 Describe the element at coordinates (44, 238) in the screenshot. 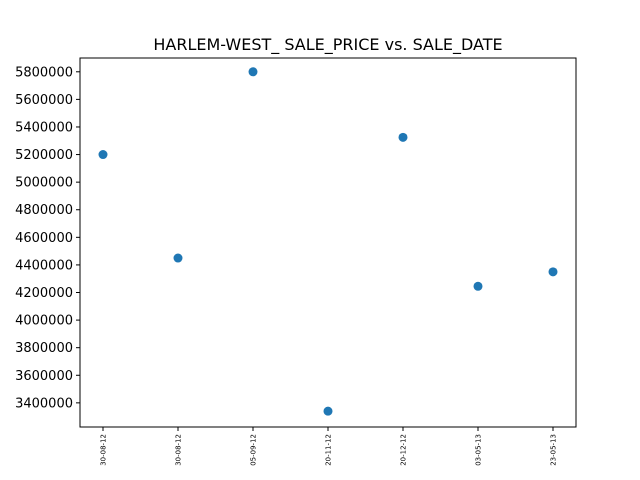

I see `y-tick-label: 4600000` at that location.